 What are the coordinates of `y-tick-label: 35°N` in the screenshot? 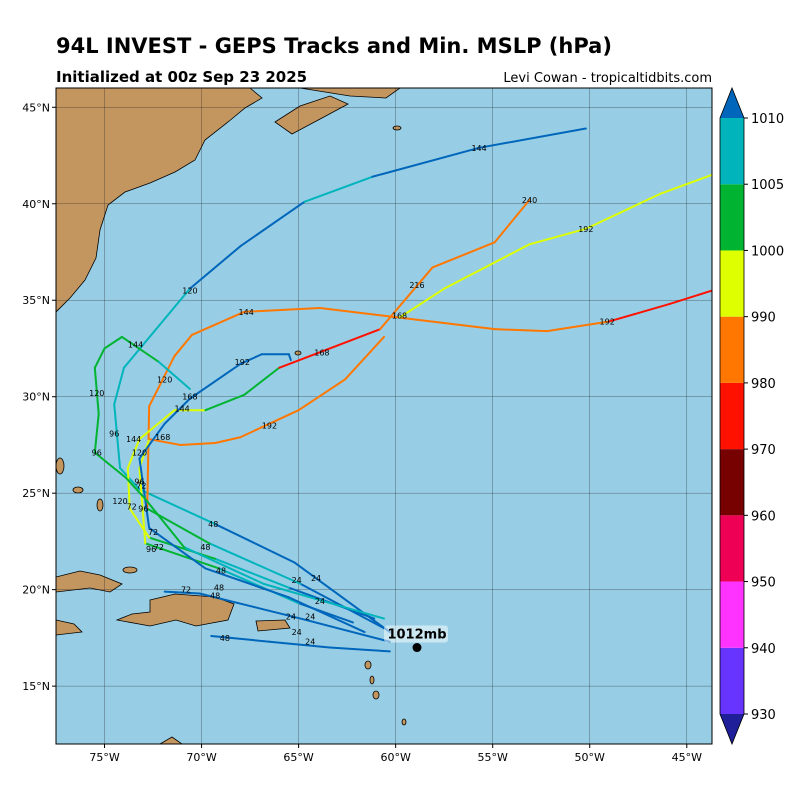 It's located at (36, 300).